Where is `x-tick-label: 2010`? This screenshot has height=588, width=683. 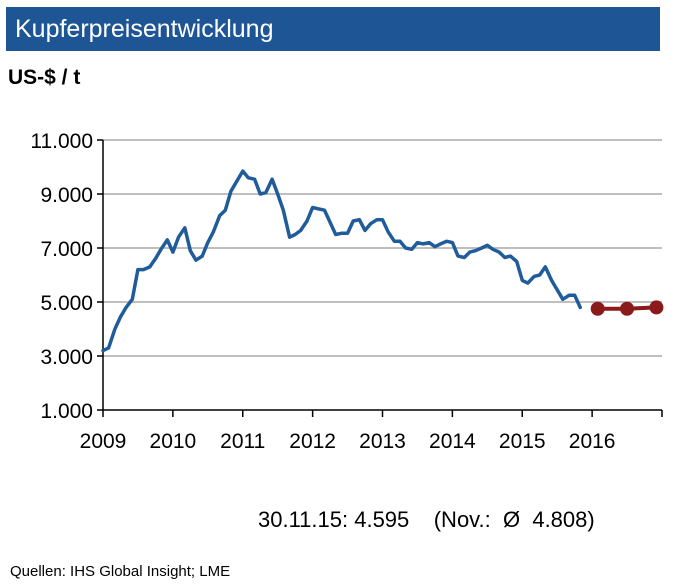
x-tick-label: 2010 is located at coordinates (173, 441).